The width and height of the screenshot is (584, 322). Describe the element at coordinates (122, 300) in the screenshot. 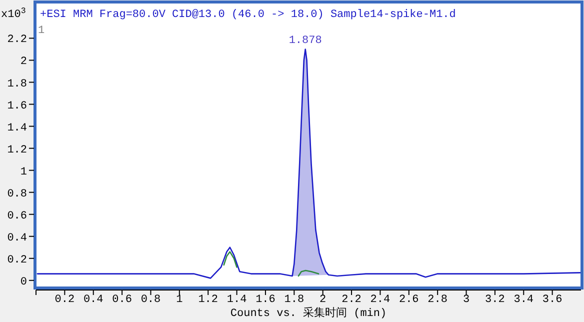

I see `x-tick-label: 0.6` at that location.